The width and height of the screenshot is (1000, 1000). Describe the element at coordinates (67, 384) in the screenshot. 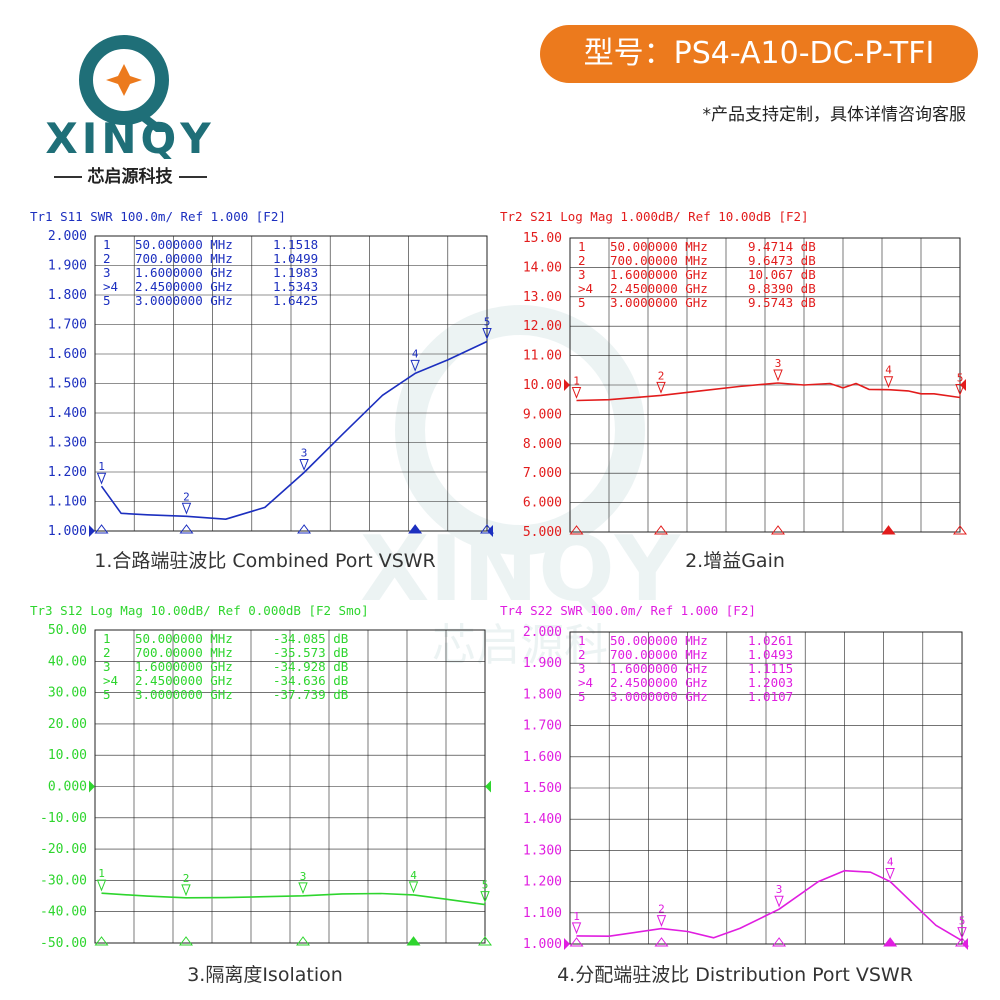

I see `y-tick-label: 1.500` at that location.